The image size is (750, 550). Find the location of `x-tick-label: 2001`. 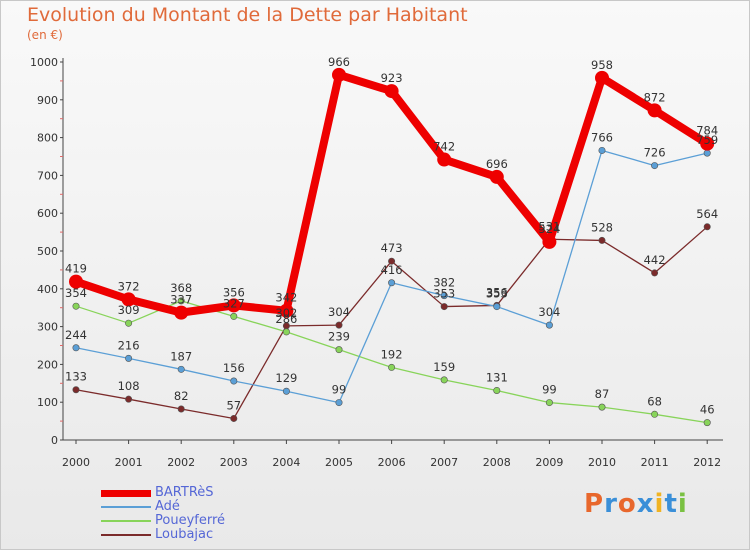

x-tick-label: 2001 is located at coordinates (129, 462).